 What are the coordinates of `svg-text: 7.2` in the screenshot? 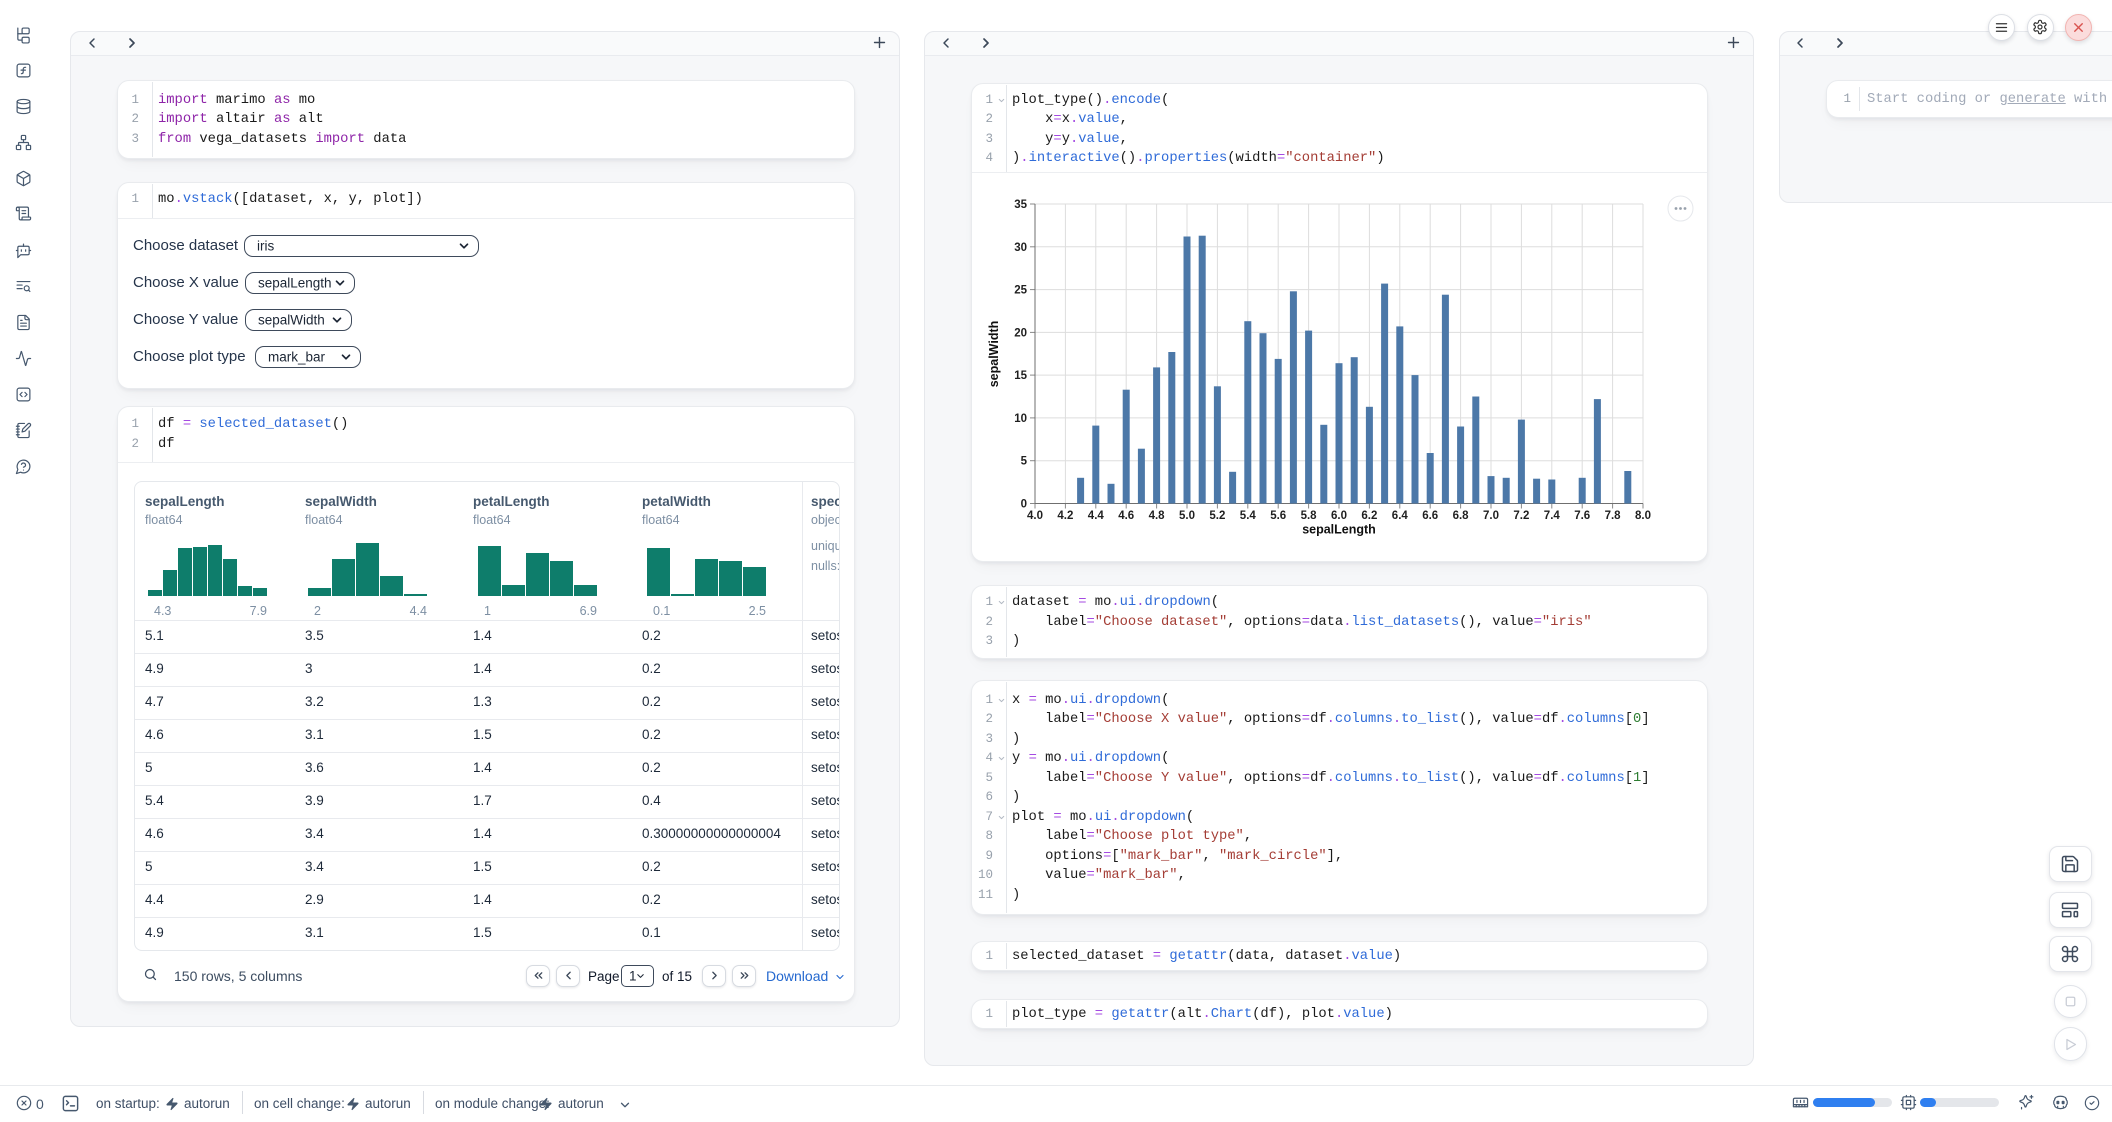 It's located at (1521, 516).